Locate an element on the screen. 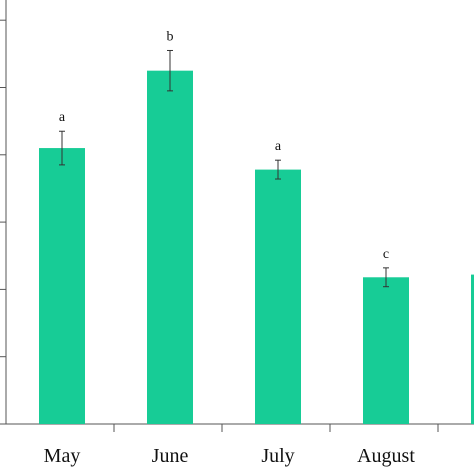 This screenshot has height=474, width=474. bar-august is located at coordinates (386, 350).